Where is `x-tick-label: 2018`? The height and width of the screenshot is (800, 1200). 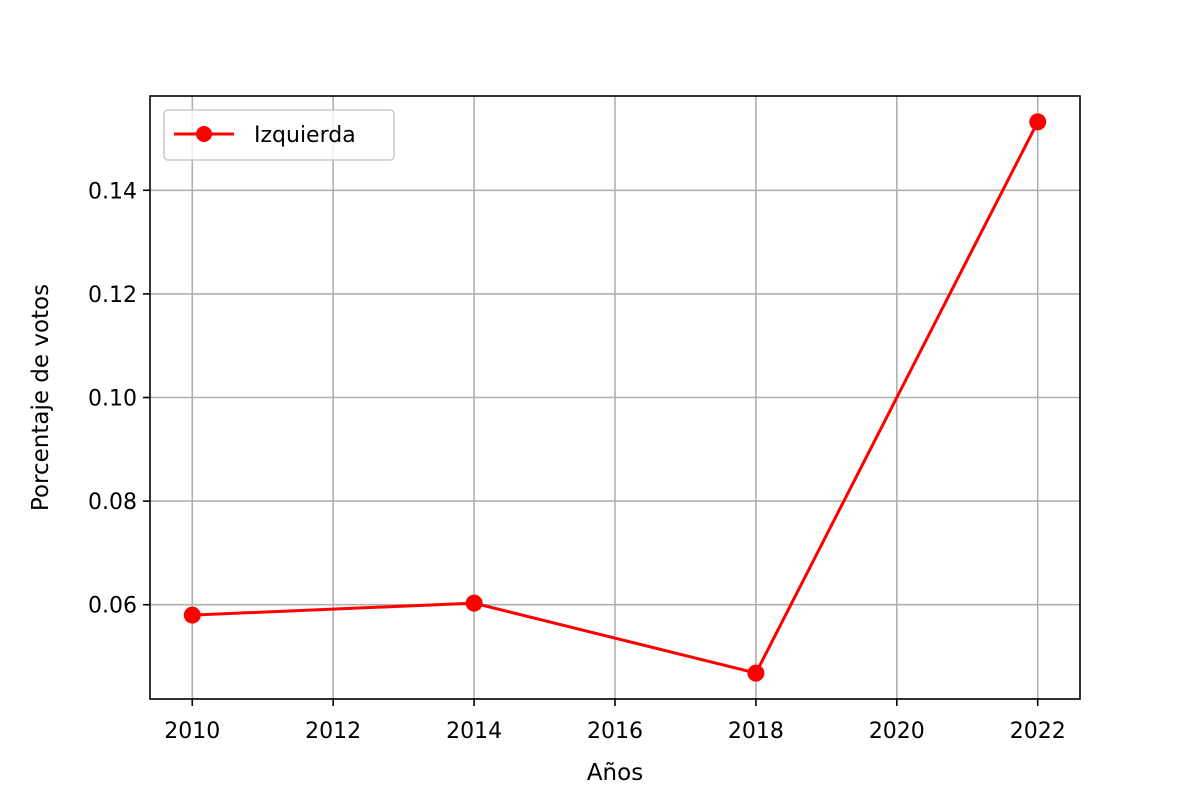
x-tick-label: 2018 is located at coordinates (756, 731).